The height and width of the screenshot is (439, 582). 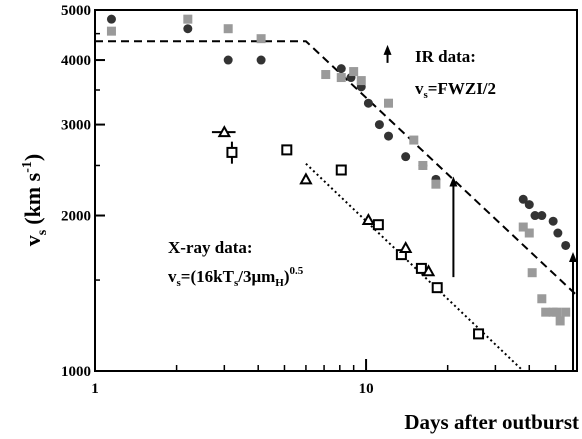 What do you see at coordinates (279, 283) in the screenshot?
I see `xray-formula-sub3: H` at bounding box center [279, 283].